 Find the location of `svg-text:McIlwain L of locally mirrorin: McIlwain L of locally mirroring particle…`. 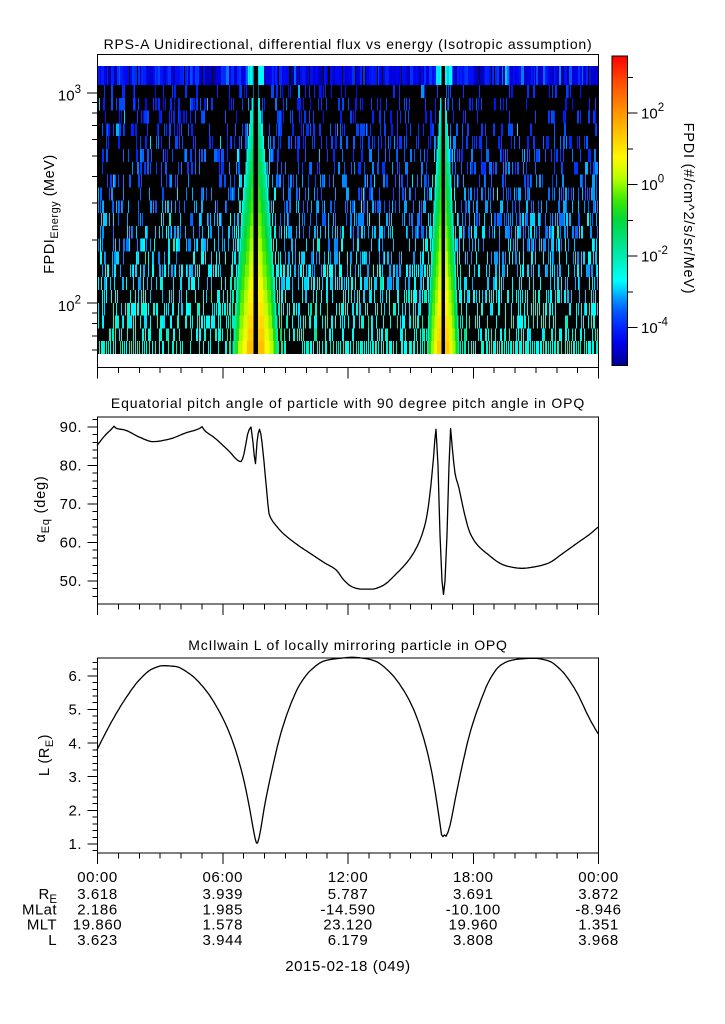

svg-text:McIlwain L of locally mirrorin: McIlwain L of locally mirroring particle… is located at coordinates (348, 645).